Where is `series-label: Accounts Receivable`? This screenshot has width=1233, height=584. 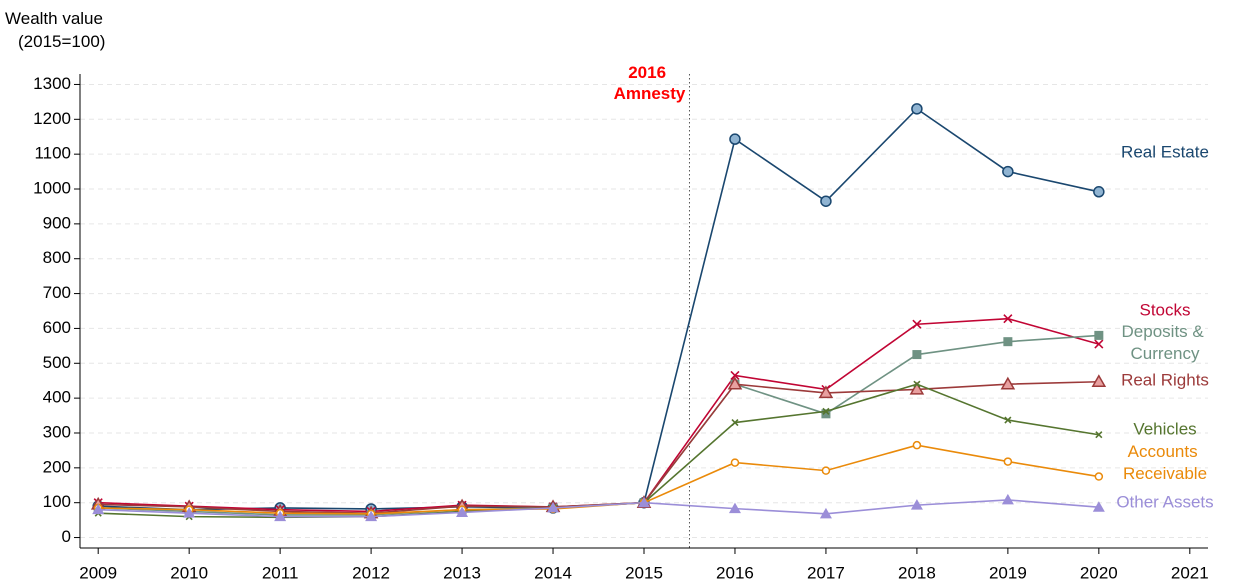
series-label: Accounts Receivable is located at coordinates (1165, 462).